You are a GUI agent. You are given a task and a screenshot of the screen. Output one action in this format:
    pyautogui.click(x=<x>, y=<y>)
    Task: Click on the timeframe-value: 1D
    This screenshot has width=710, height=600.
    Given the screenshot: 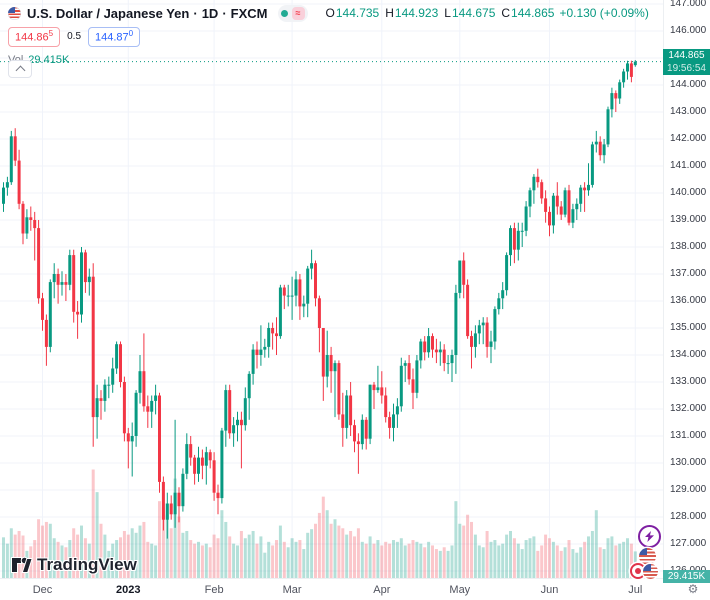 What is the action you would take?
    pyautogui.click(x=210, y=13)
    